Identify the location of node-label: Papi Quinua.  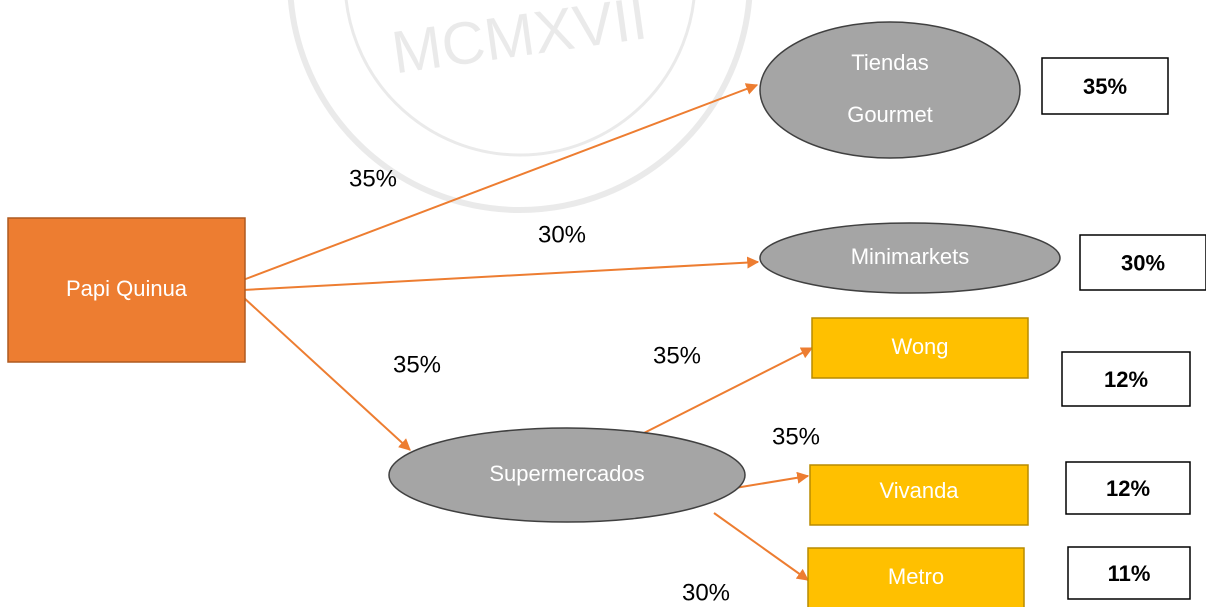
(127, 288).